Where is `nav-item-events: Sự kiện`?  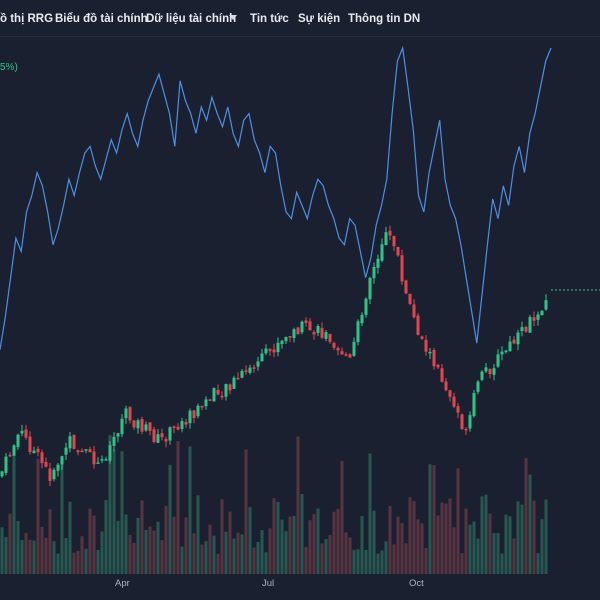
nav-item-events: Sự kiện is located at coordinates (319, 19).